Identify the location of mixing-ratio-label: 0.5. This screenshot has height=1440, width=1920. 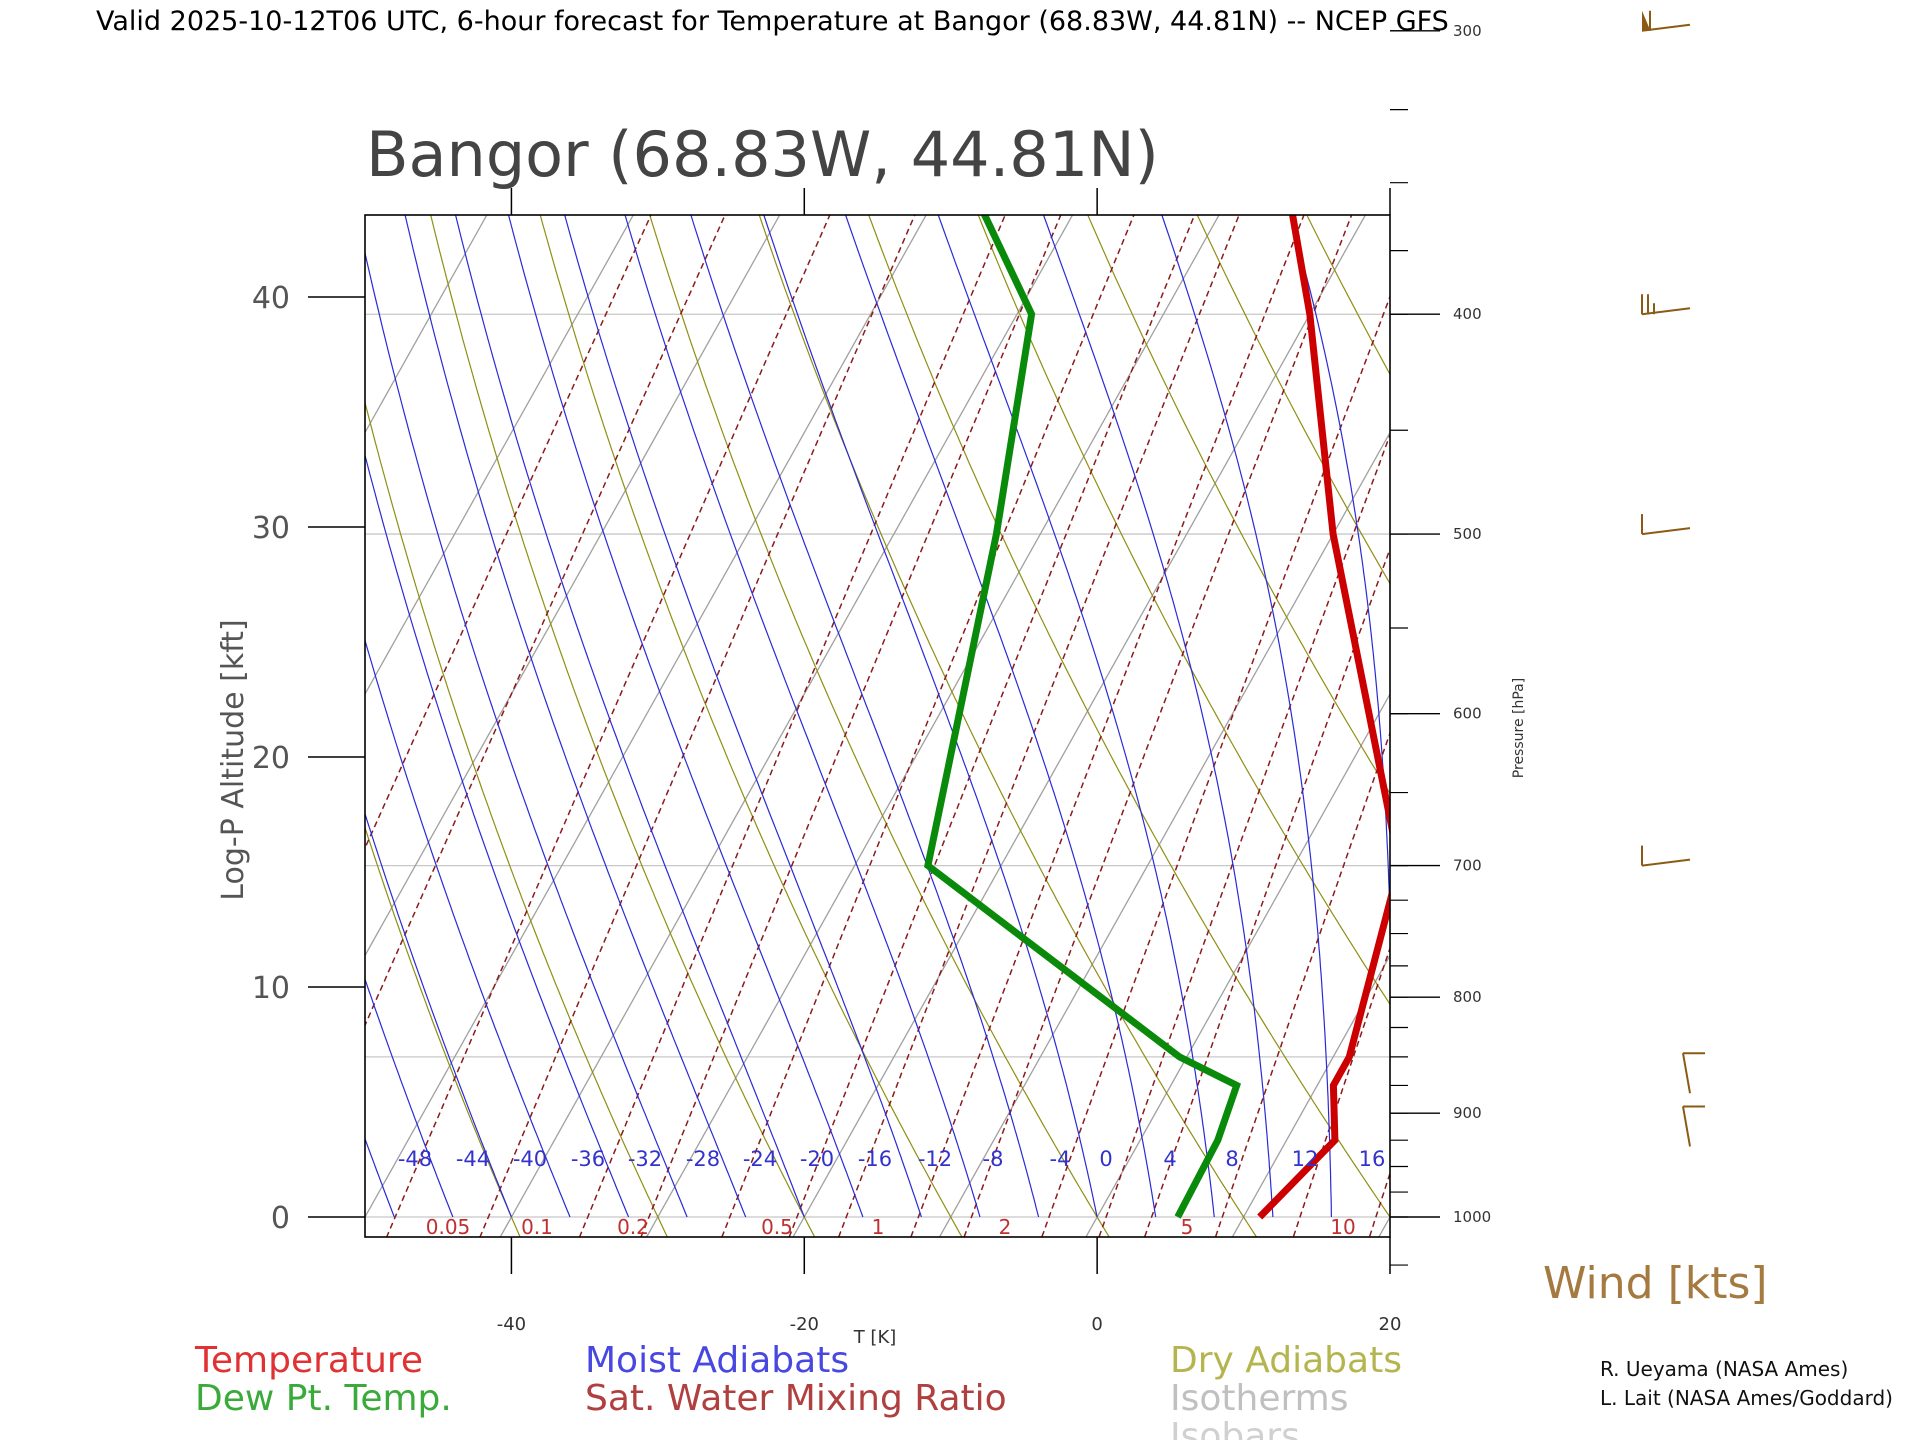
(777, 1227).